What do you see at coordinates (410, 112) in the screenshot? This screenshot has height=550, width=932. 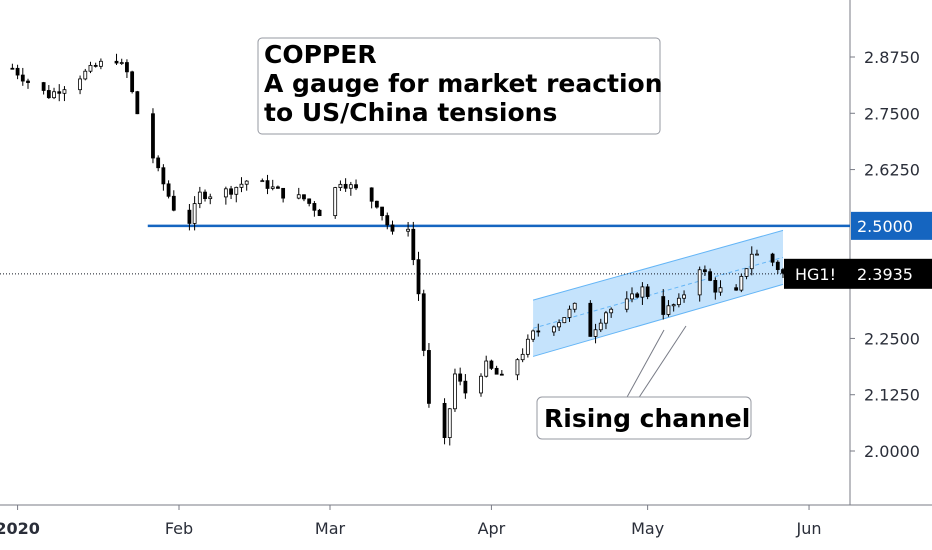 I see `title-line-3: to US/China tensions` at bounding box center [410, 112].